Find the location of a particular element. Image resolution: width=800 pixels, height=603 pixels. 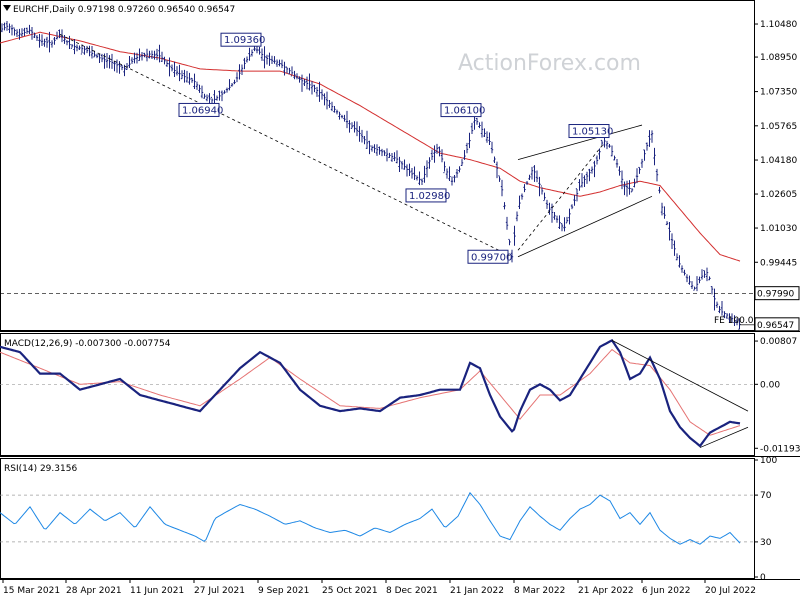

trendline is located at coordinates (580, 142).